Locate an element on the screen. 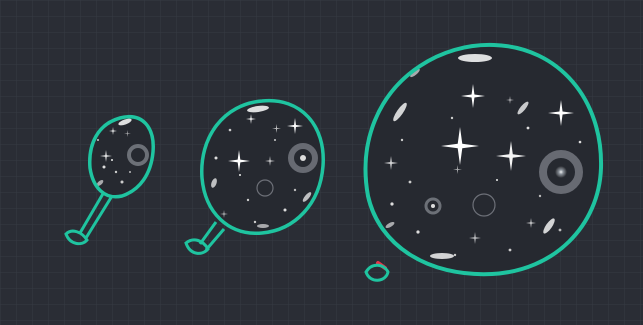  medium-balloon is located at coordinates (254, 176).